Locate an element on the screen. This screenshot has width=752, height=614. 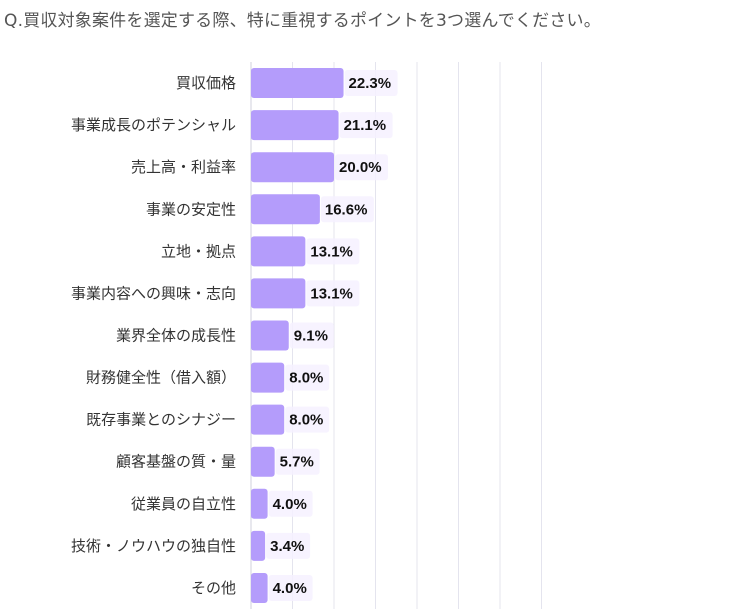
value-label: 16.6% is located at coordinates (346, 209).